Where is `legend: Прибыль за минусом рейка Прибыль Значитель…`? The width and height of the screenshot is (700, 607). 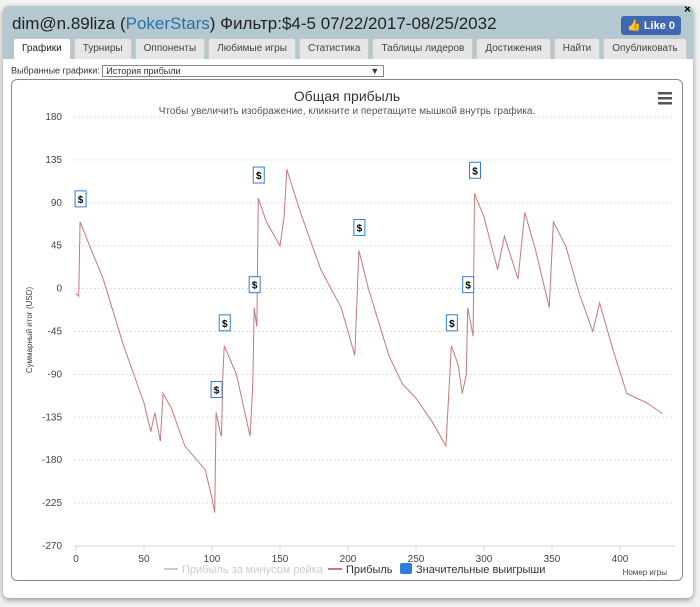
legend: Прибыль за минусом рейка Прибыль Значитель… is located at coordinates (354, 569).